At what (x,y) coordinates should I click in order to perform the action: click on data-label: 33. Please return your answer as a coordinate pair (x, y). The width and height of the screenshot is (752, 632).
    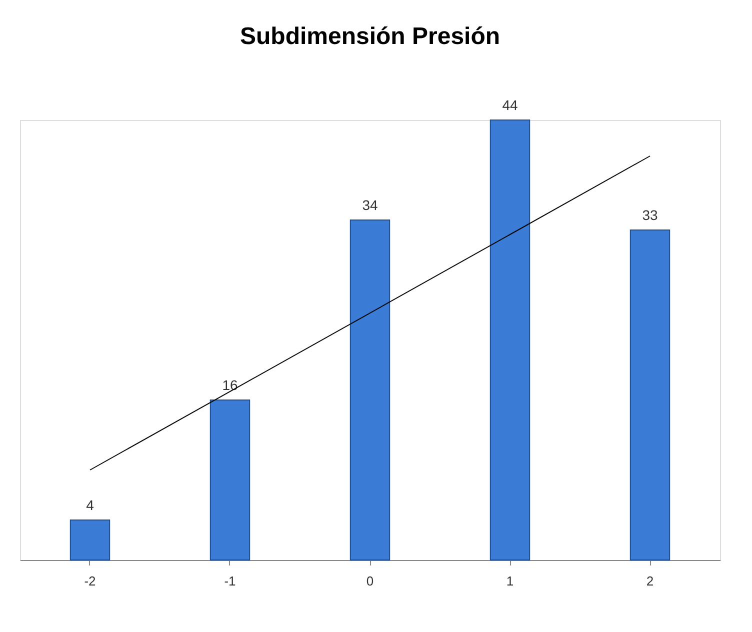
    Looking at the image, I should click on (650, 215).